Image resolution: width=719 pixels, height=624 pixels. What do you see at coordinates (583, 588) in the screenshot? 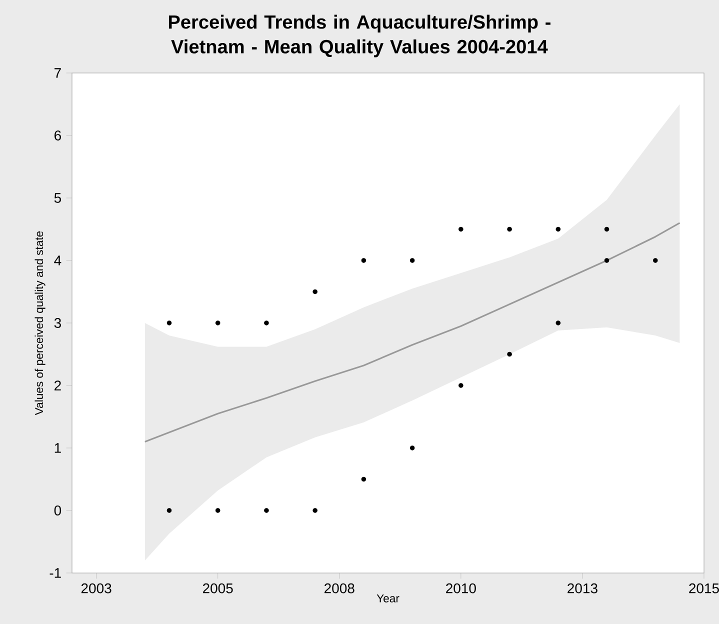
I see `x-tick-label: 2013` at bounding box center [583, 588].